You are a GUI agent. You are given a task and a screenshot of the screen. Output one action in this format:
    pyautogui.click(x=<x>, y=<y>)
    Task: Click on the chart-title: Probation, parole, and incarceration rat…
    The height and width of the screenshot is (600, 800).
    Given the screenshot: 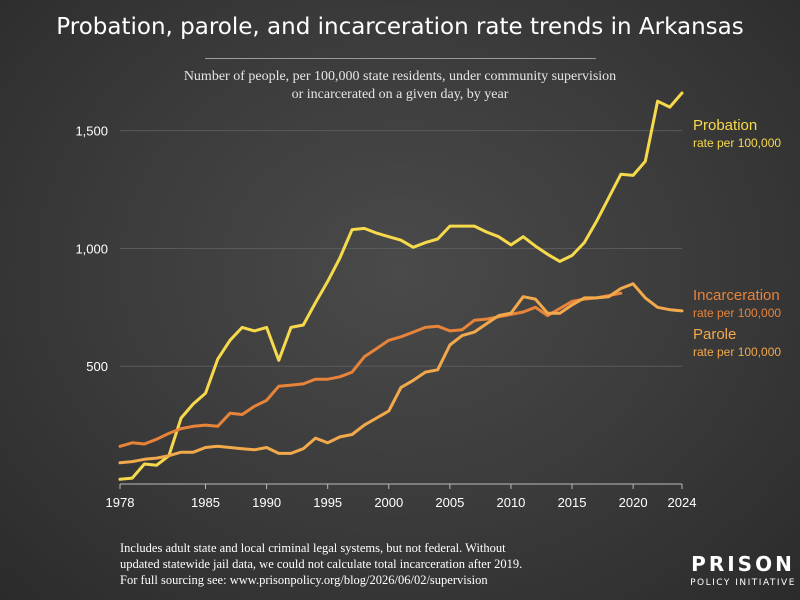 What is the action you would take?
    pyautogui.click(x=400, y=27)
    